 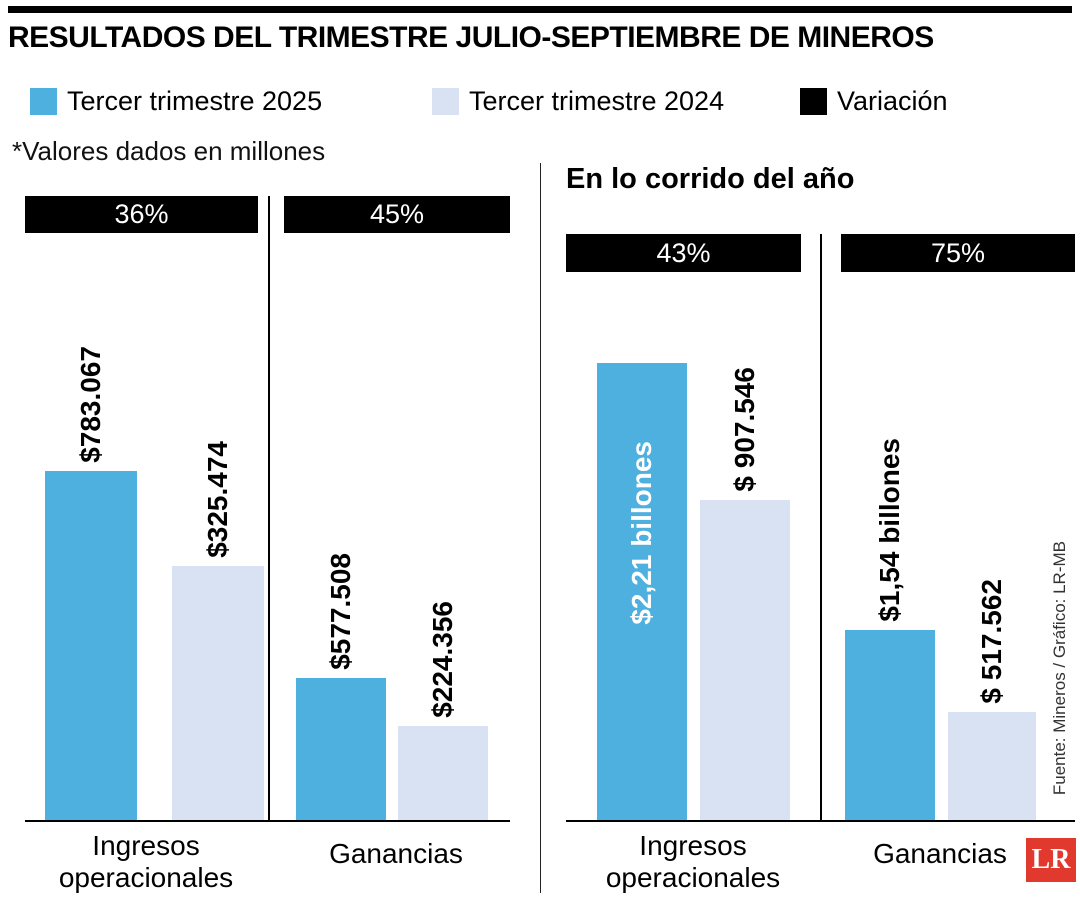 What do you see at coordinates (597, 101) in the screenshot?
I see `legend-label-2024: Tercer trimestre 2024` at bounding box center [597, 101].